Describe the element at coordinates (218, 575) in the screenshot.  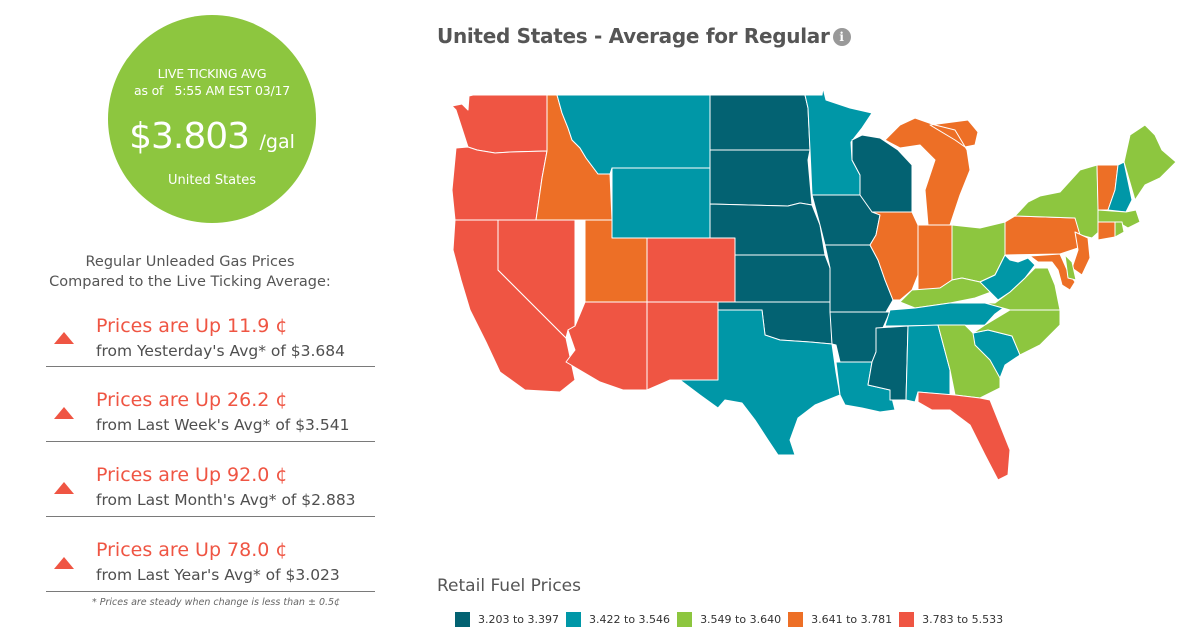
I see `change-detail: from Last Year's Avg* of $3.023` at that location.